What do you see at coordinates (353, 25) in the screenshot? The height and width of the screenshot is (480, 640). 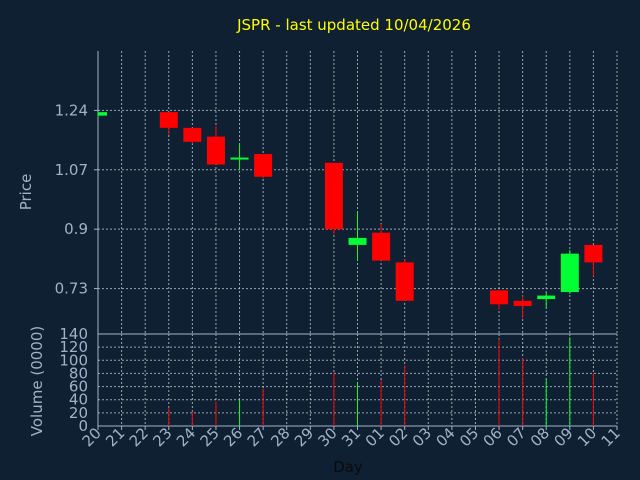 I see `chart-title: JSPR - last updated 10/04/2026` at bounding box center [353, 25].